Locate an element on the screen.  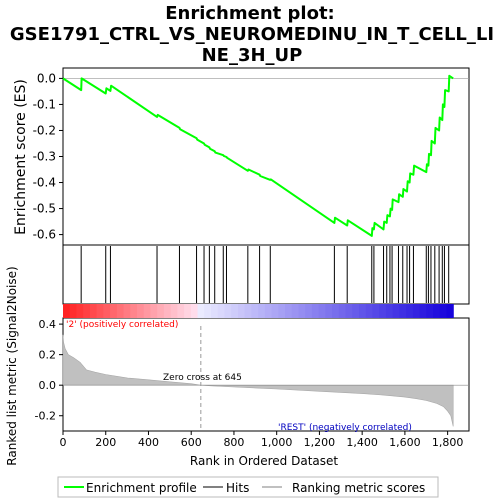
es-y-tick-label: -0.3 is located at coordinates (44, 157).